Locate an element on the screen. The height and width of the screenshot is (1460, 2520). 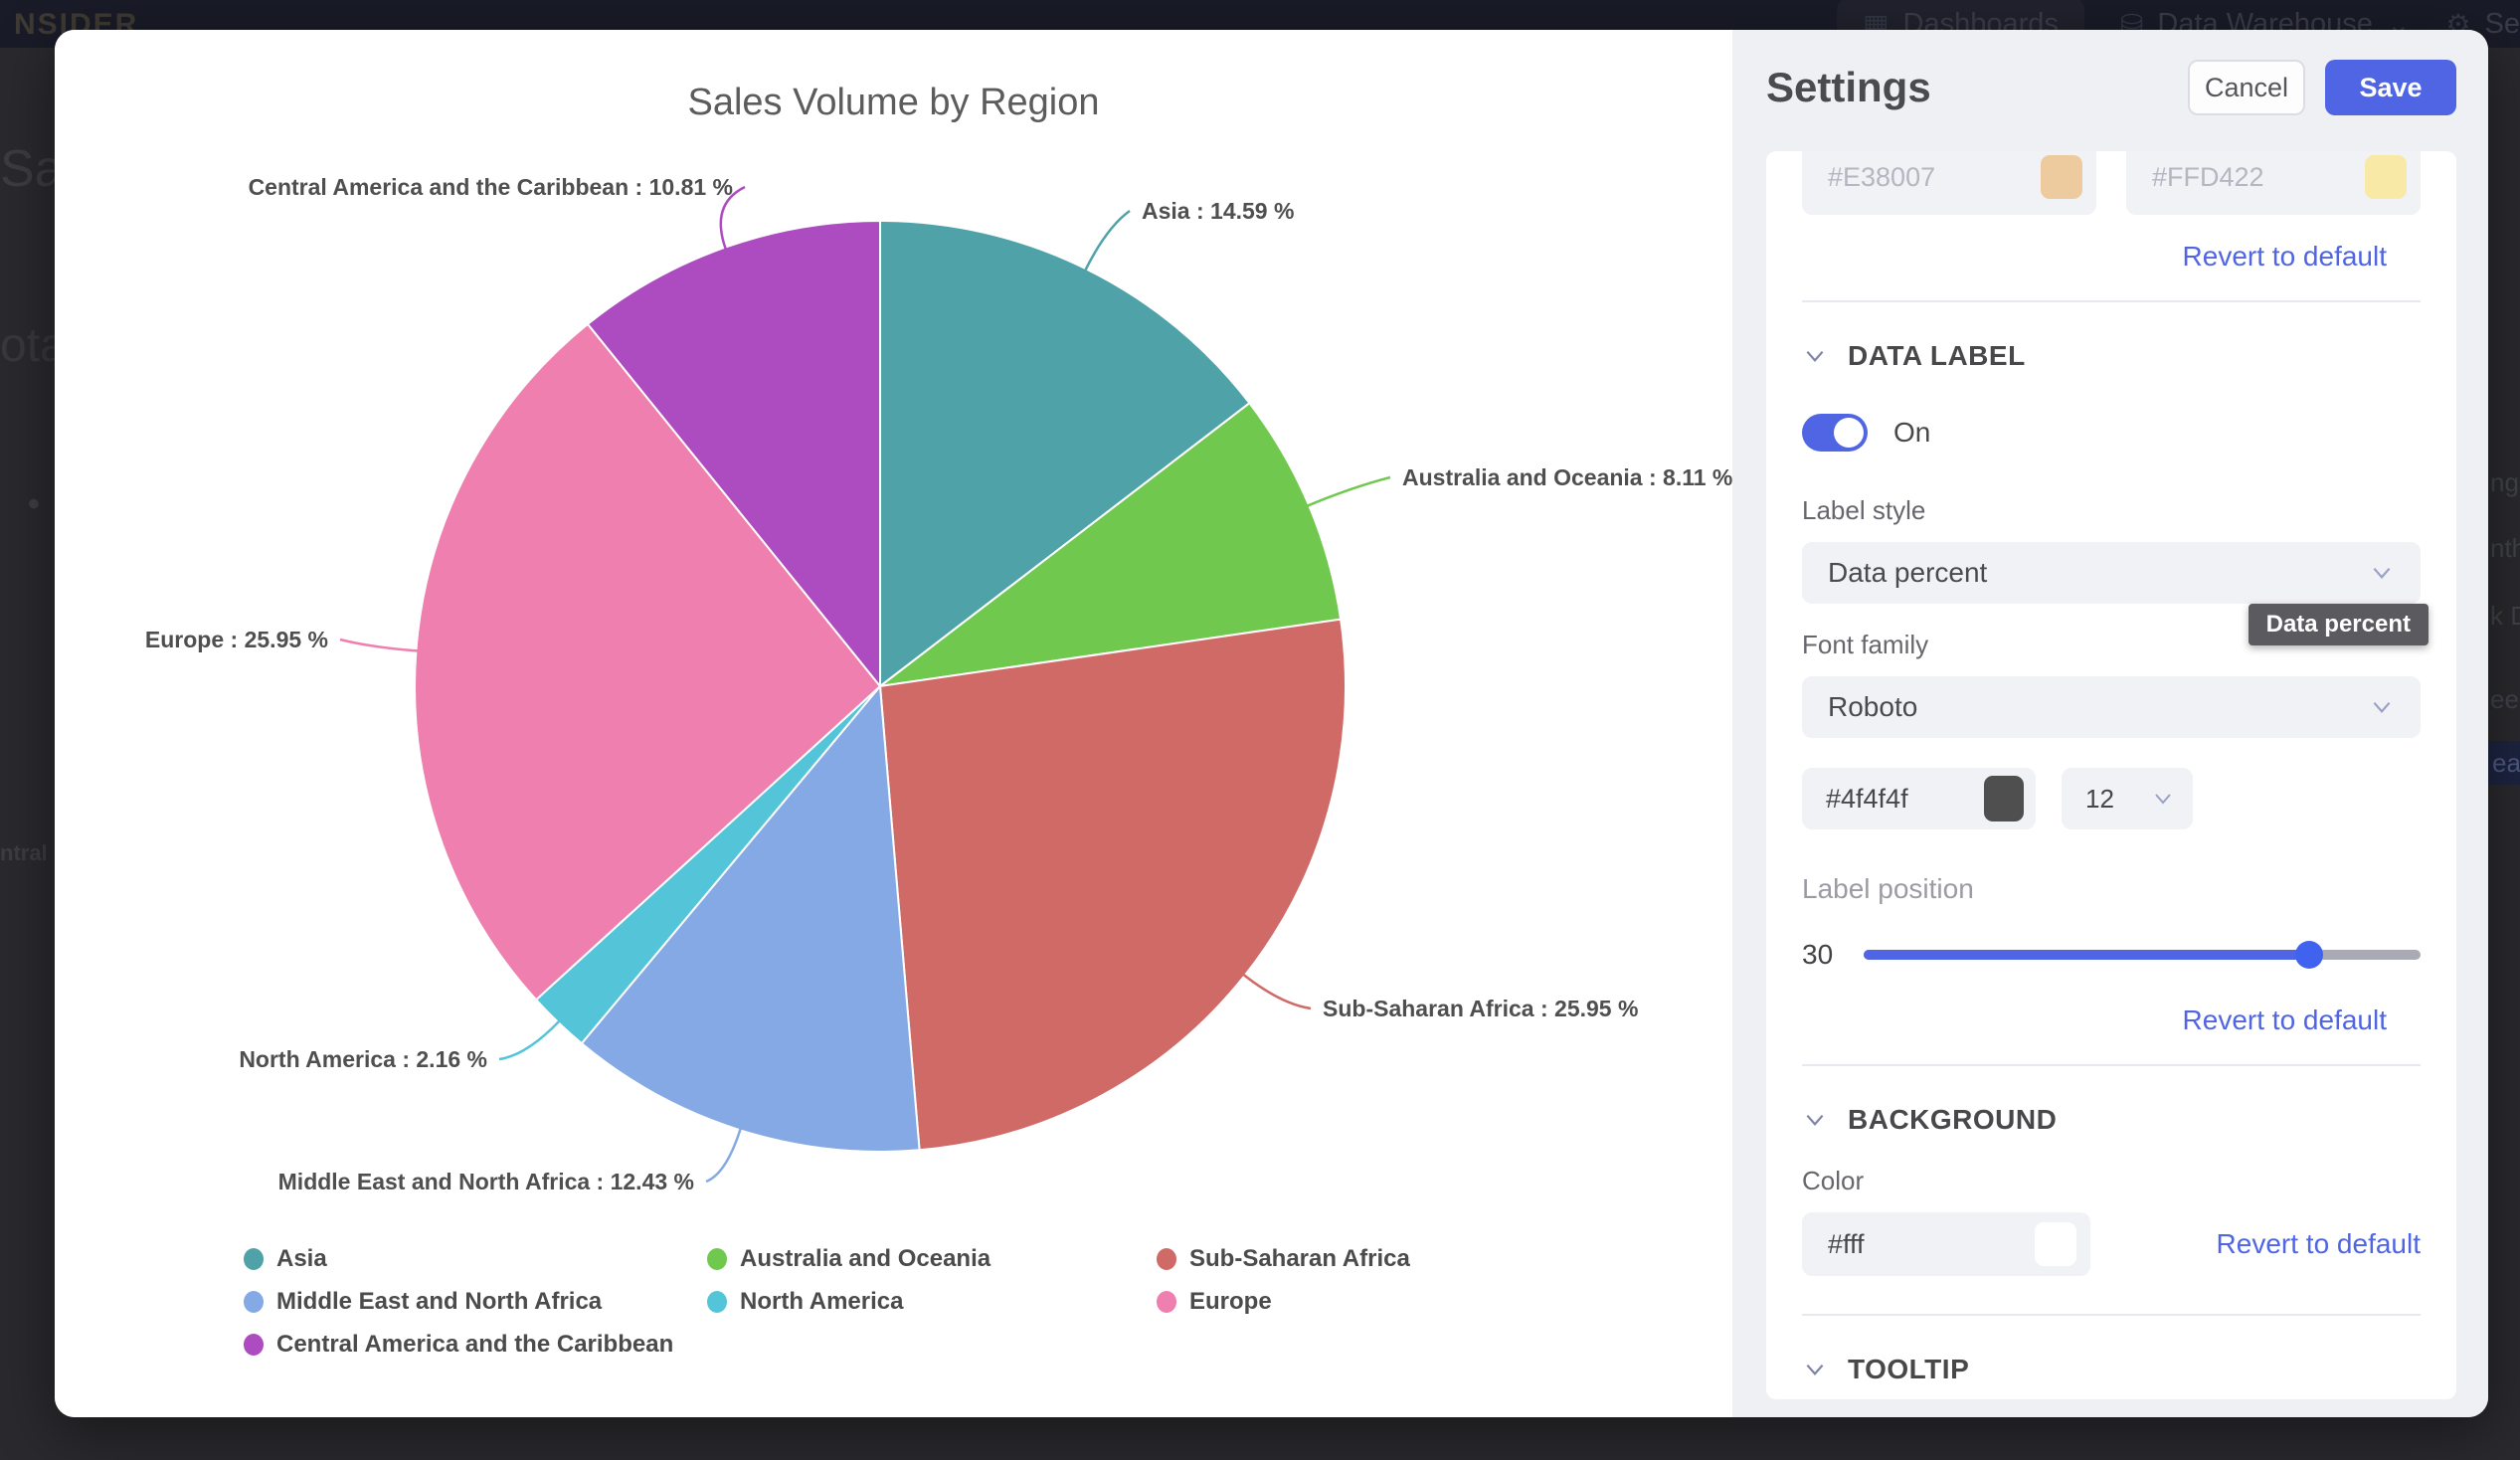
bg-text-fragment: eek is located at coordinates (2505, 699).